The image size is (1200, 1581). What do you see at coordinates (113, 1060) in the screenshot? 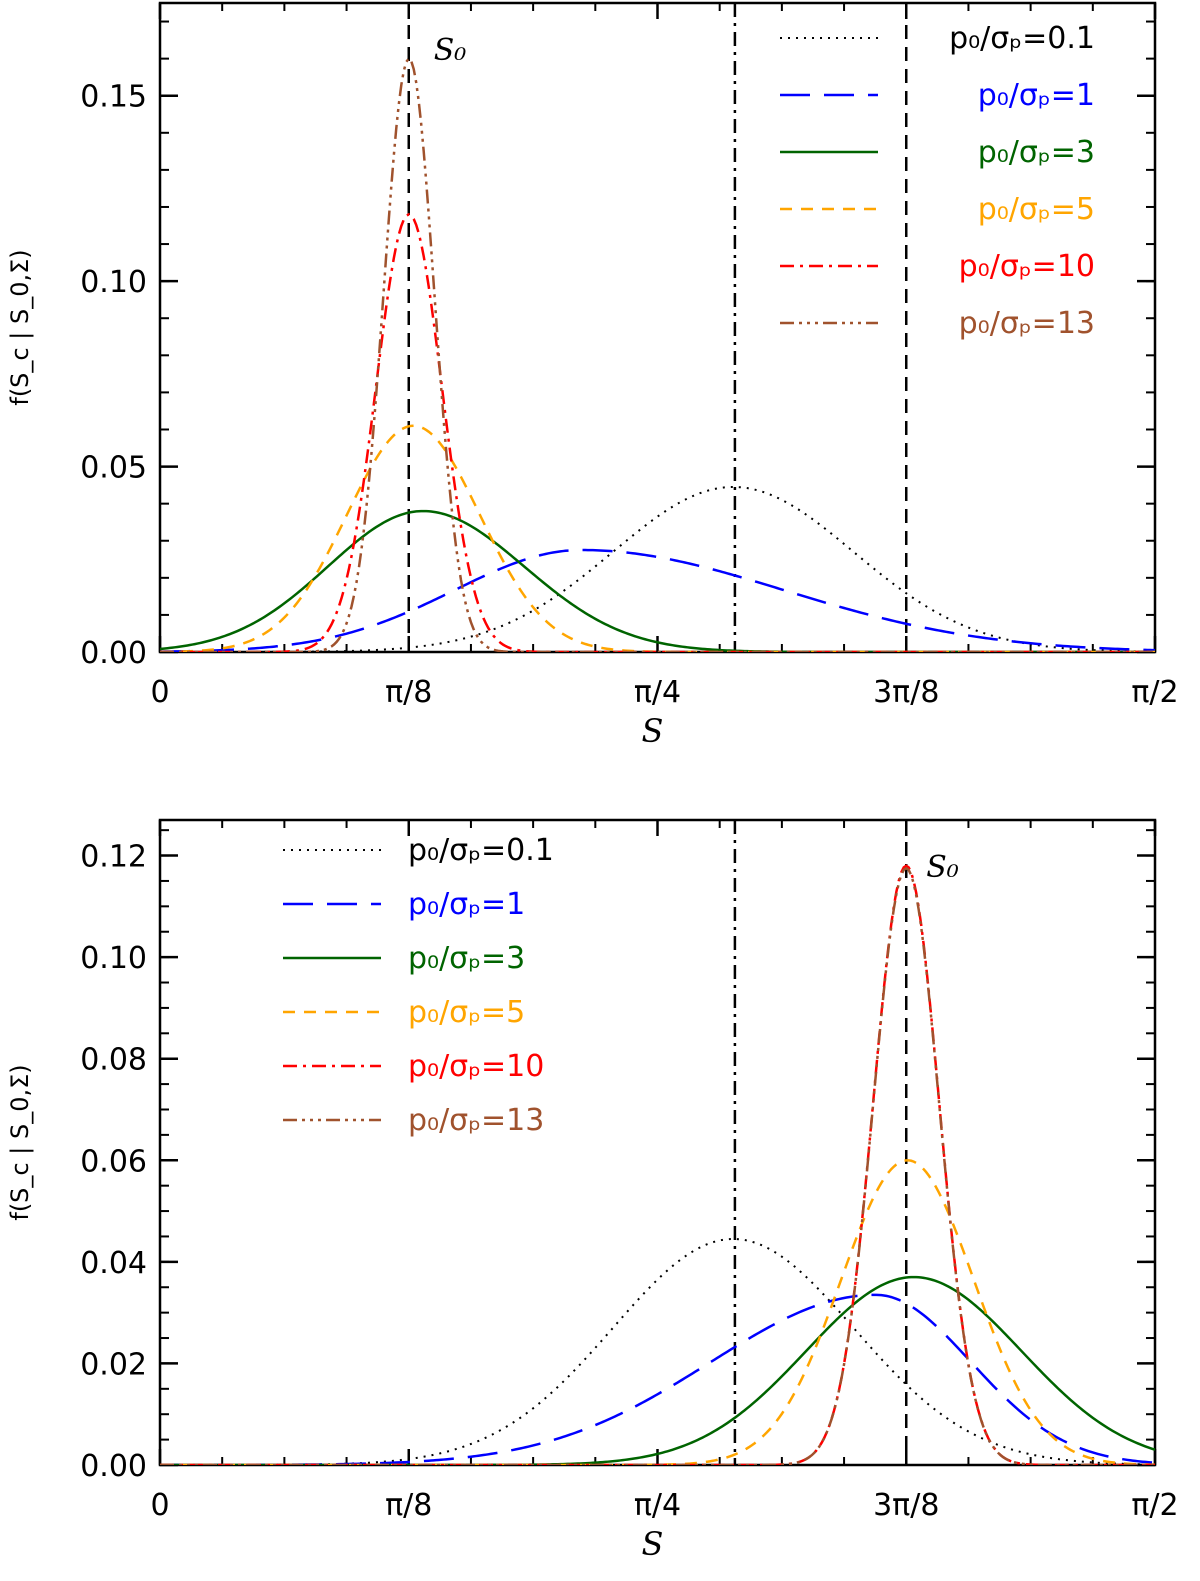
I see `y-tick-label: 0.08` at bounding box center [113, 1060].